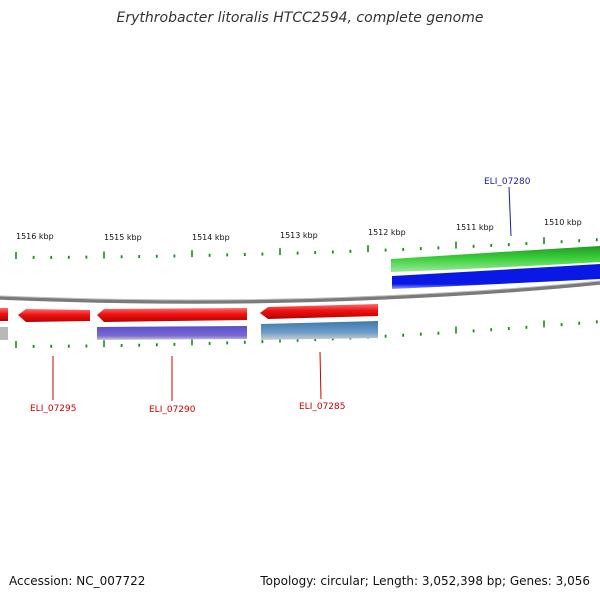 The height and width of the screenshot is (600, 600). I want to click on genome-backbone-highlight, so click(300, 290).